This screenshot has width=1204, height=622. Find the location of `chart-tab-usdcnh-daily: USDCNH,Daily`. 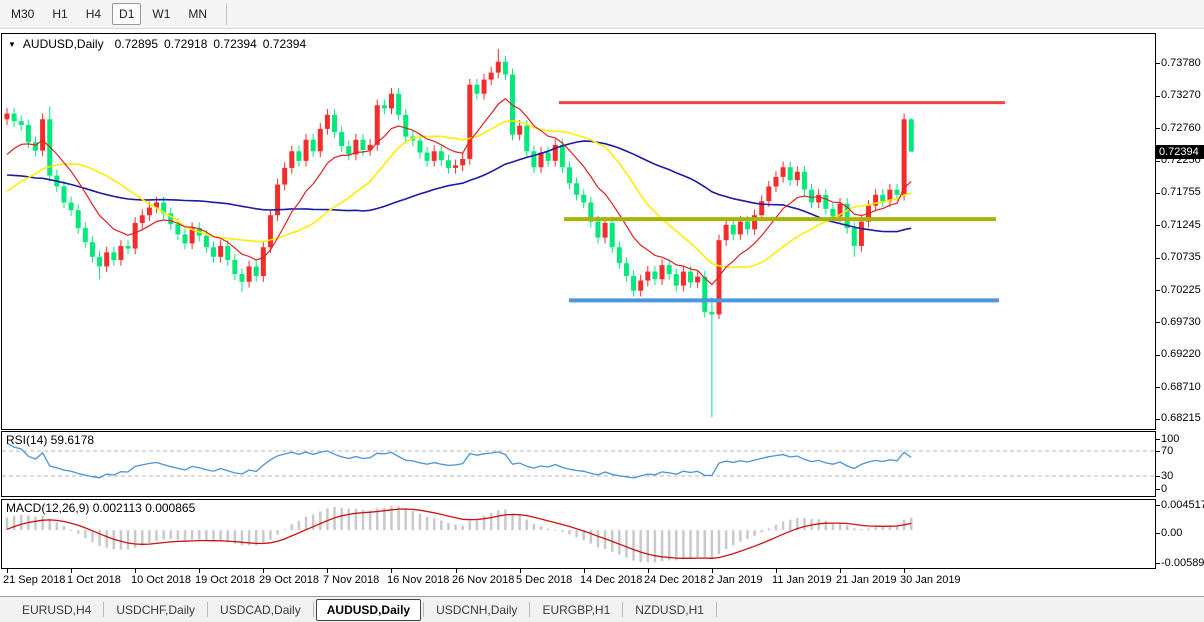

chart-tab-usdcnh-daily: USDCNH,Daily is located at coordinates (477, 609).